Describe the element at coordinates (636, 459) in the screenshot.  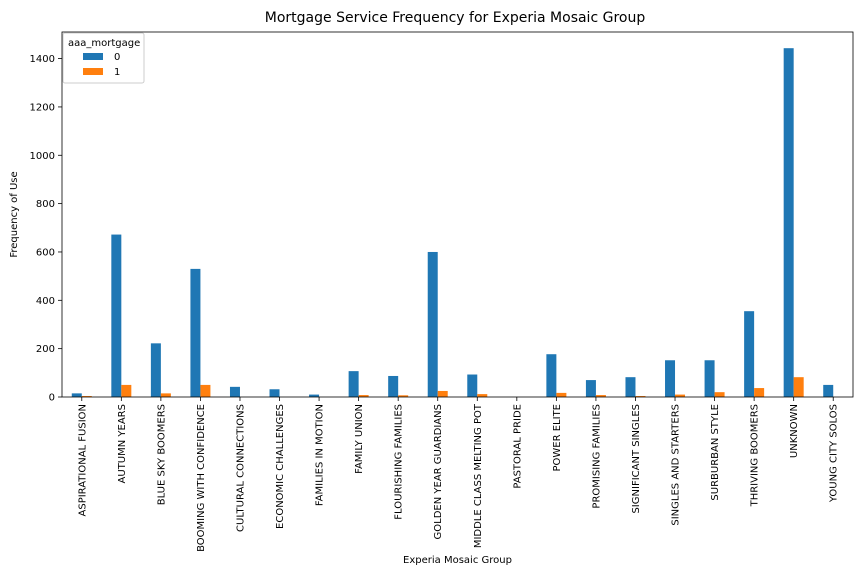
I see `x-tick-label: SIGNIFICANT SINGLES` at that location.